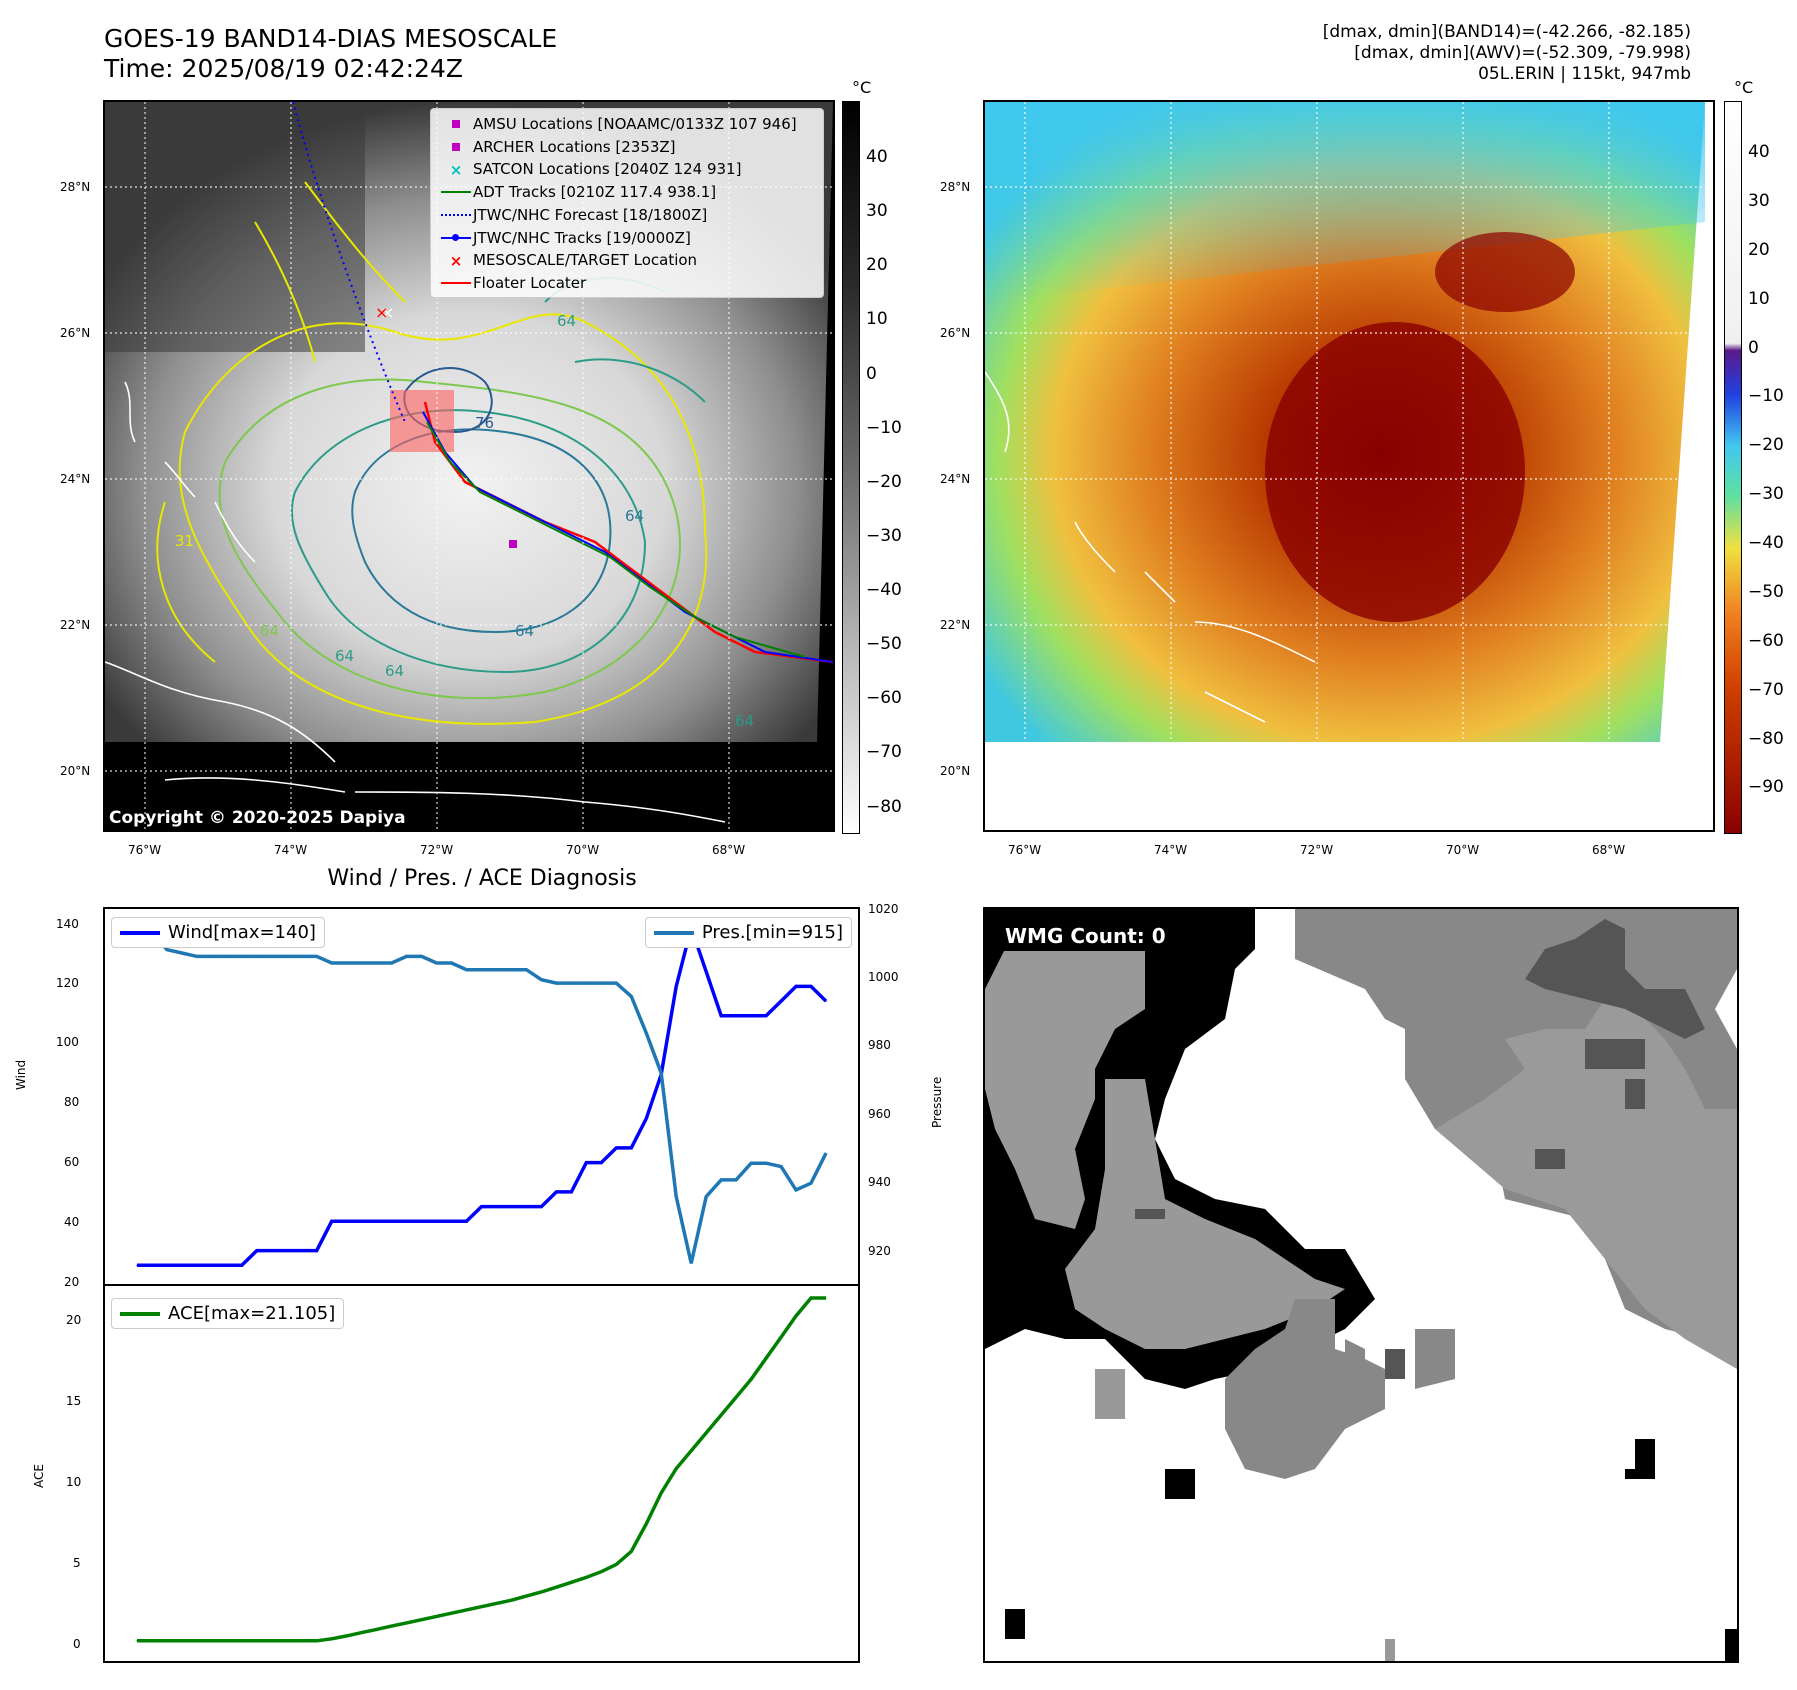 The width and height of the screenshot is (1797, 1690). What do you see at coordinates (627, 124) in the screenshot?
I see `legend-item: AMSU Locations [NOAAMC/0133Z 107 946]` at bounding box center [627, 124].